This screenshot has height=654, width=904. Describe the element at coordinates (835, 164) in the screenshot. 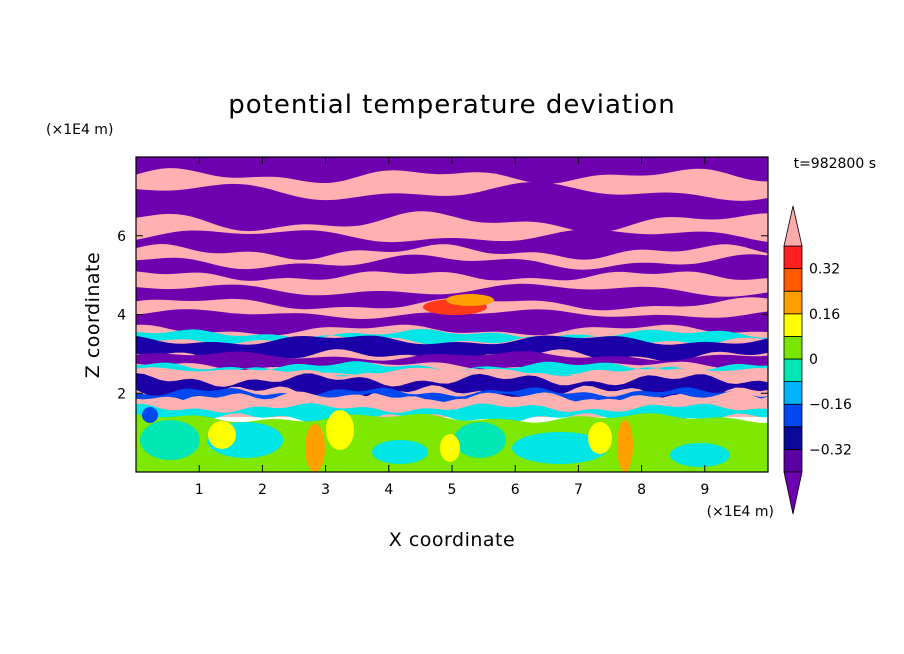

I see `time-label: t=982800 s` at that location.